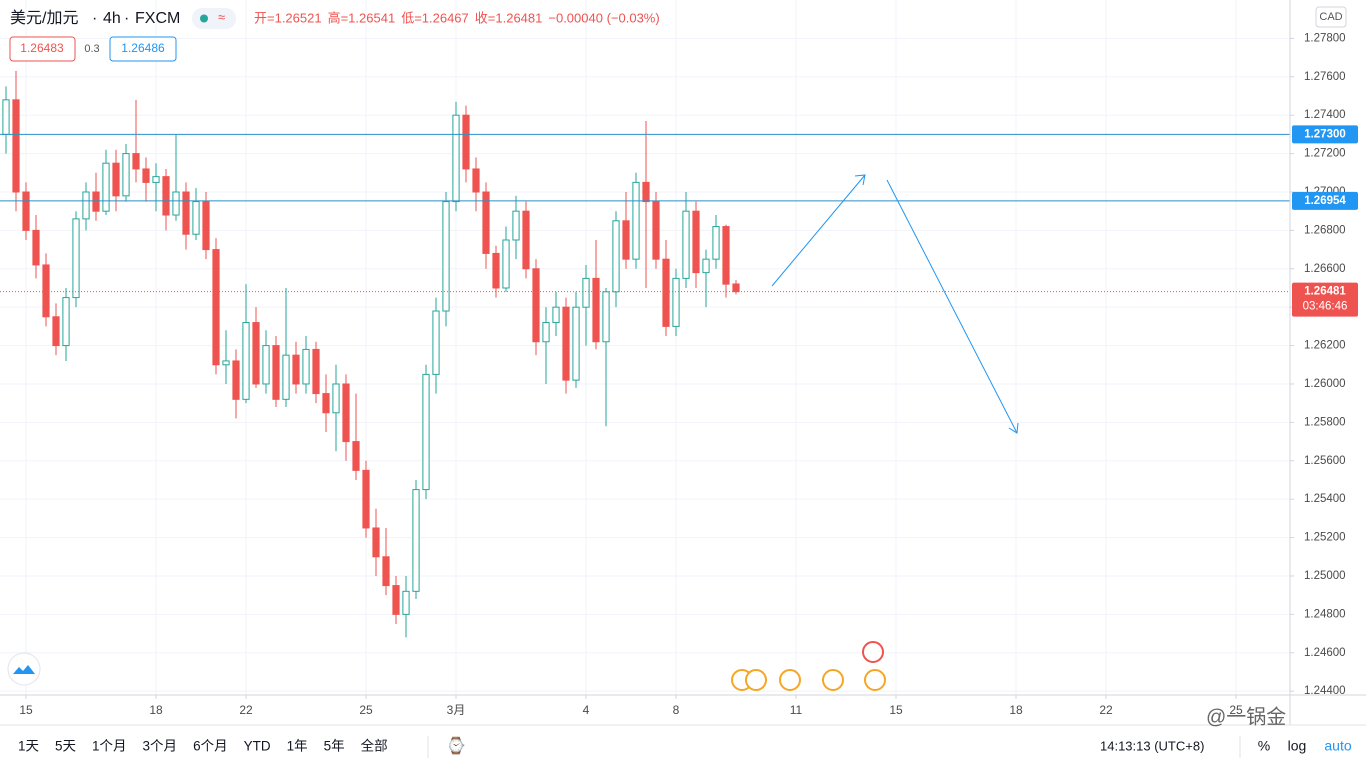  I want to click on currency-box, so click(1331, 17).